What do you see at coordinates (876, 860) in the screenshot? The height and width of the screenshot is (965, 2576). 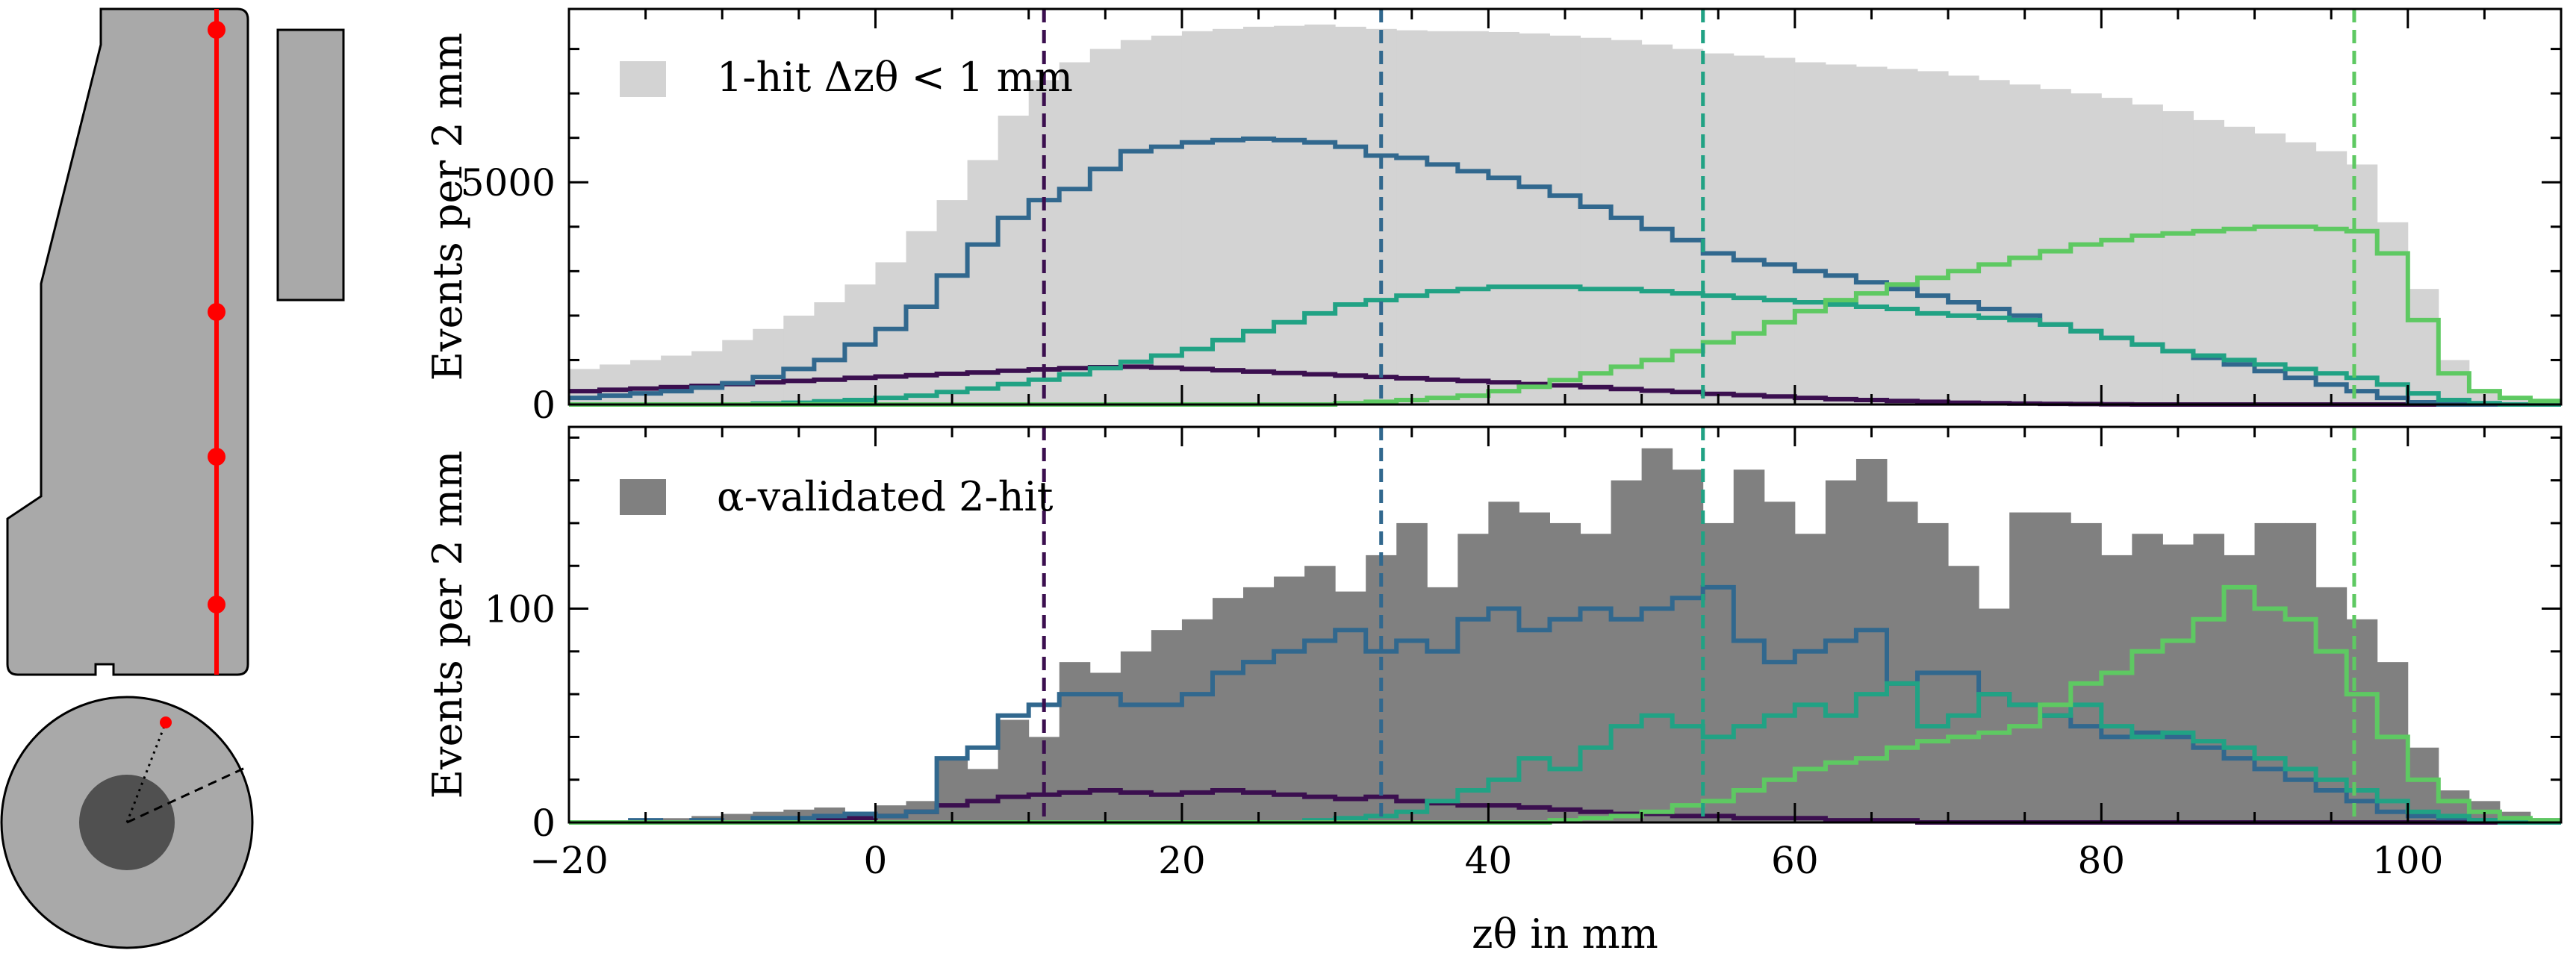 I see `x-tick-label: 0` at bounding box center [876, 860].